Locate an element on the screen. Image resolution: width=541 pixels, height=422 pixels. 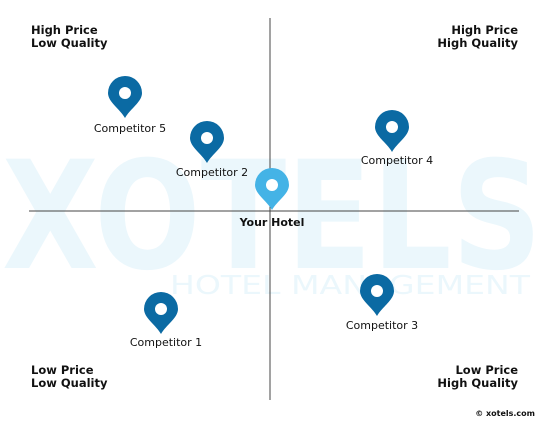
quadrant-label-high-price-low-quality: High Price Low Quality is located at coordinates (69, 37).